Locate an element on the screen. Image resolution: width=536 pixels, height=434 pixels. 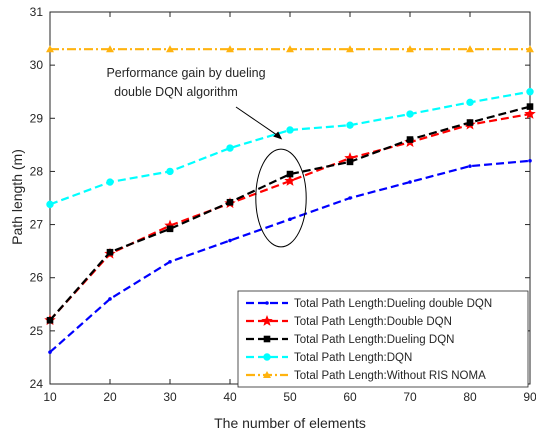
x-tick-label: 20 is located at coordinates (110, 397).